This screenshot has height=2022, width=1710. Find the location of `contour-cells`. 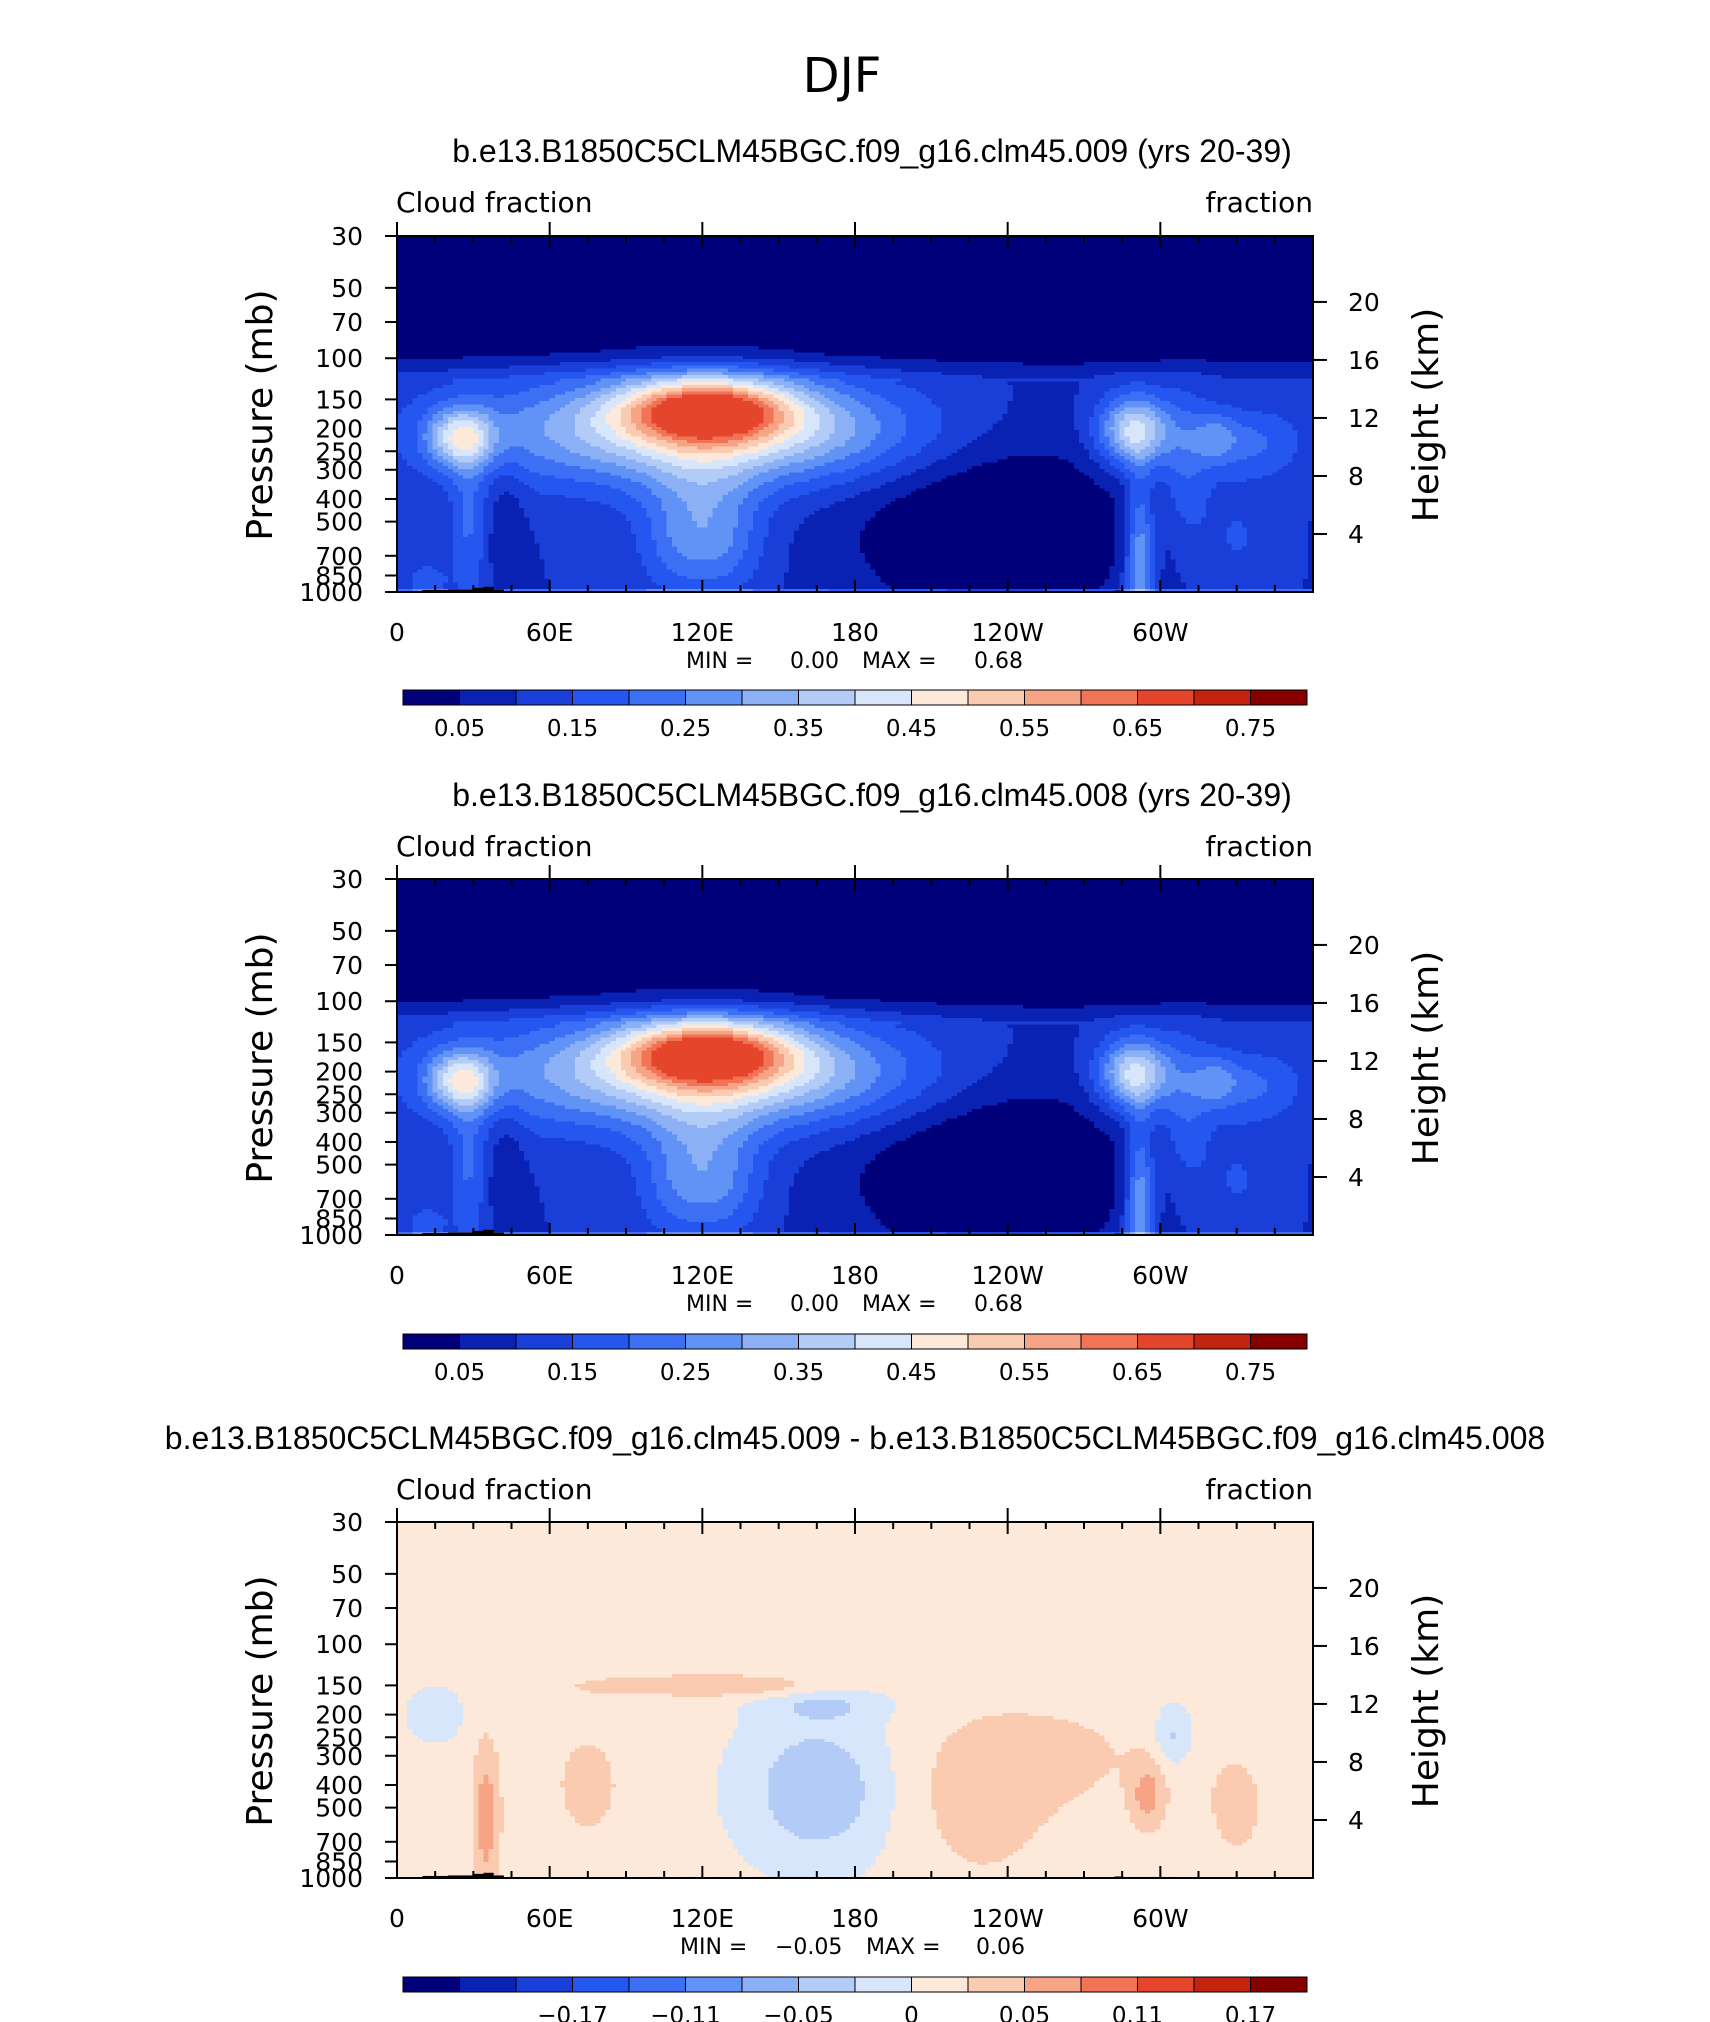

contour-cells is located at coordinates (855, 414).